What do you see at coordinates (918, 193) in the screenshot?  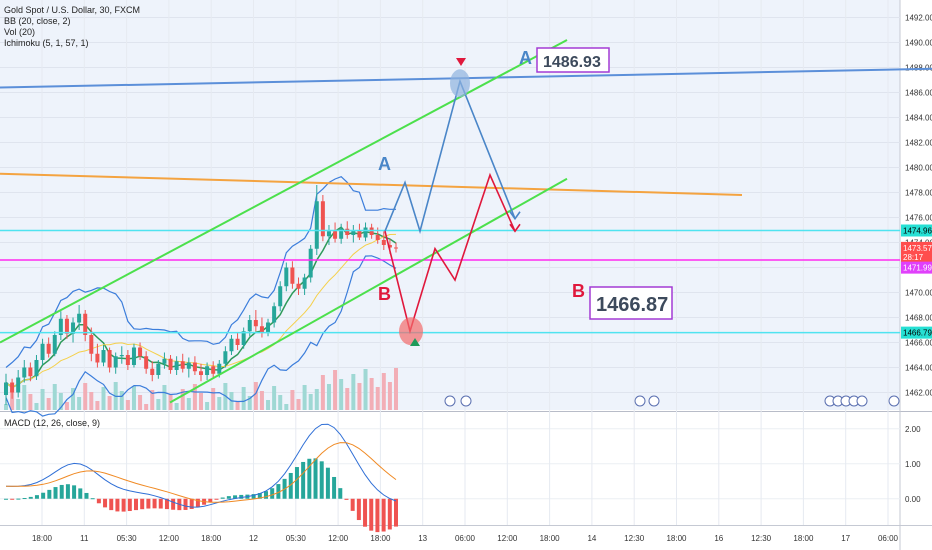 I see `price-tick-label: 1478.00` at bounding box center [918, 193].